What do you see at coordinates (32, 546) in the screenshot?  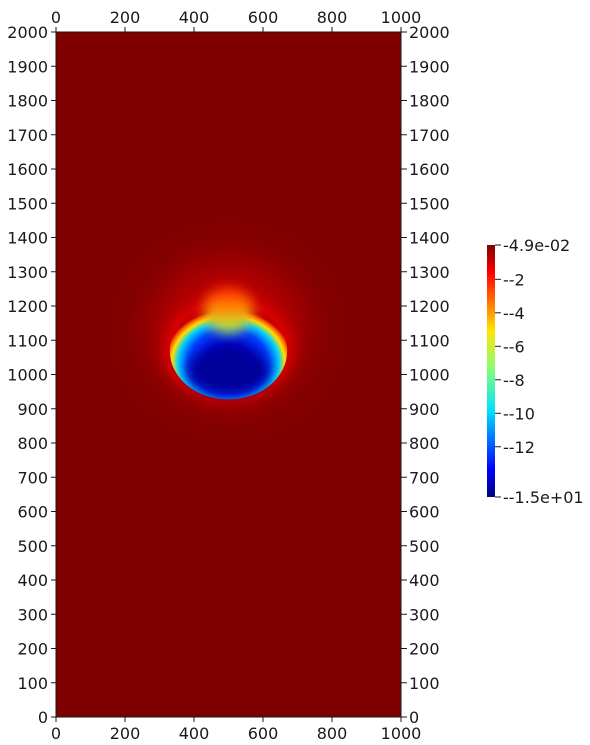 I see `y-tick-label-left: 500` at bounding box center [32, 546].